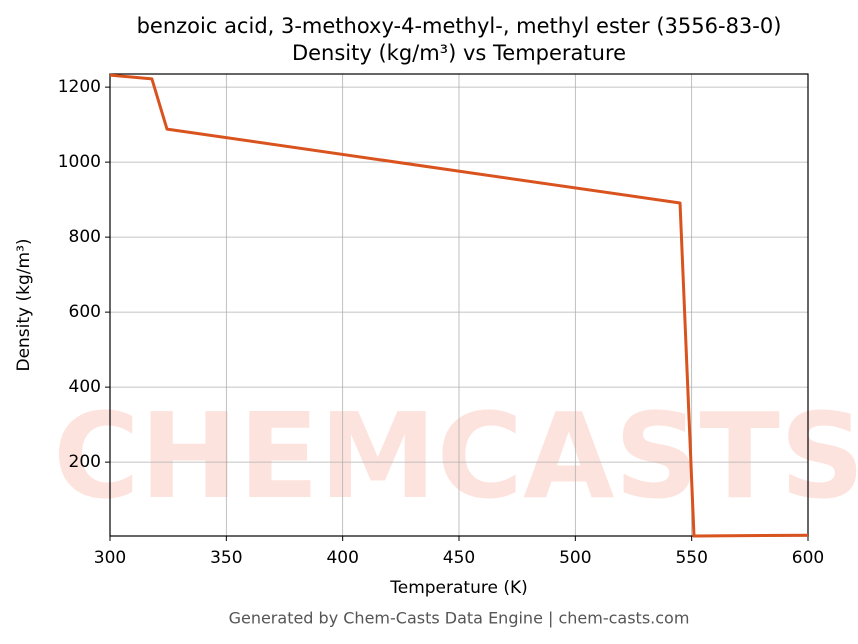  What do you see at coordinates (85, 237) in the screenshot?
I see `y-tick-label: 800` at bounding box center [85, 237].